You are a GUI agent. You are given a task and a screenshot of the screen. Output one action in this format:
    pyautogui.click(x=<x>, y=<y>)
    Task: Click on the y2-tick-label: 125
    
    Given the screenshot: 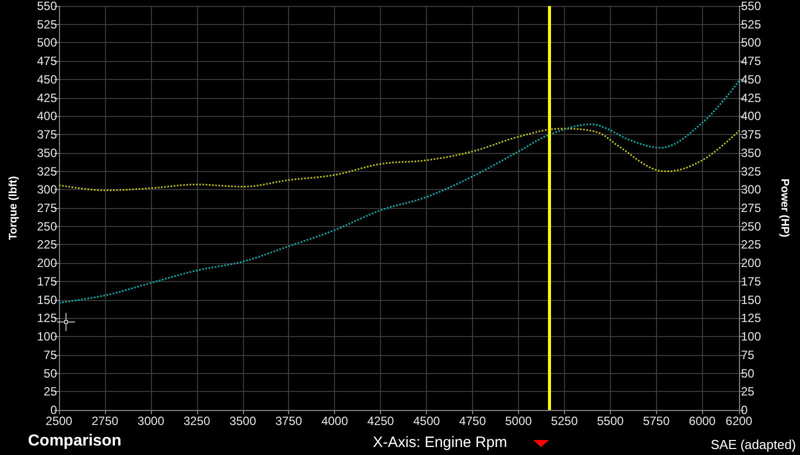 What is the action you would take?
    pyautogui.click(x=751, y=318)
    